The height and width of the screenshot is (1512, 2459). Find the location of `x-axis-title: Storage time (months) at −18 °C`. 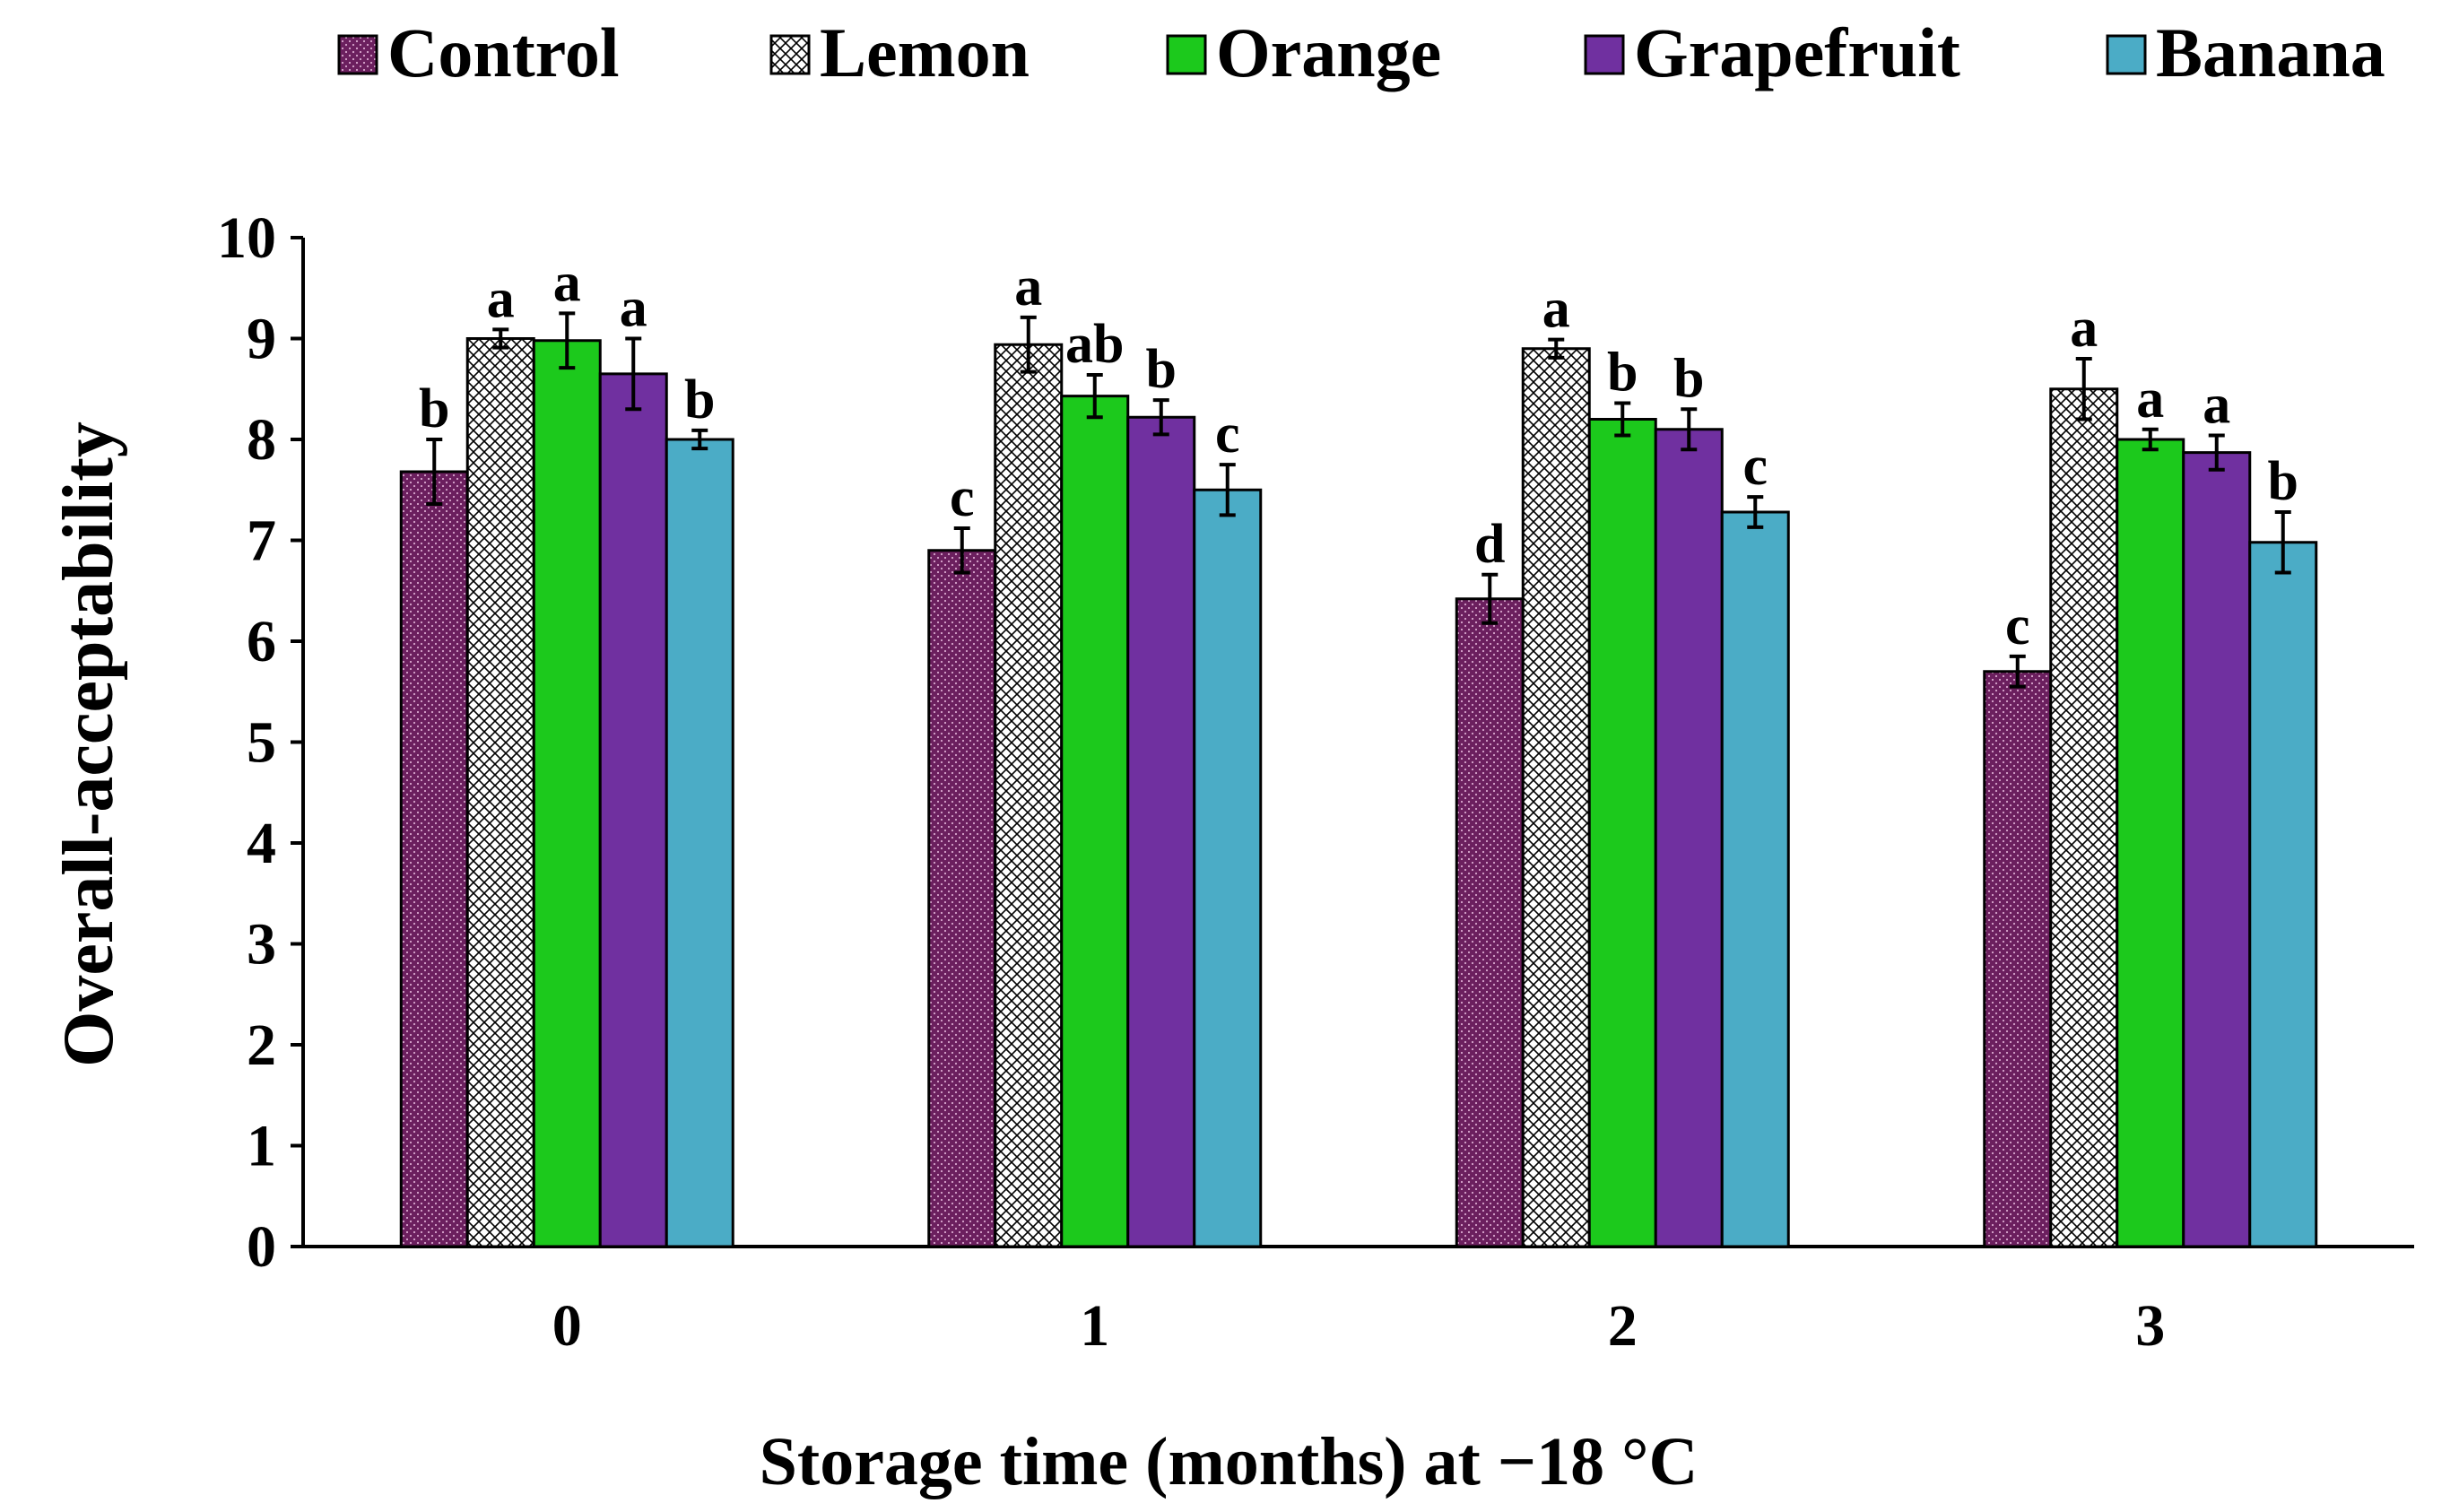

x-axis-title: Storage time (months) at −18 °C is located at coordinates (1229, 1461).